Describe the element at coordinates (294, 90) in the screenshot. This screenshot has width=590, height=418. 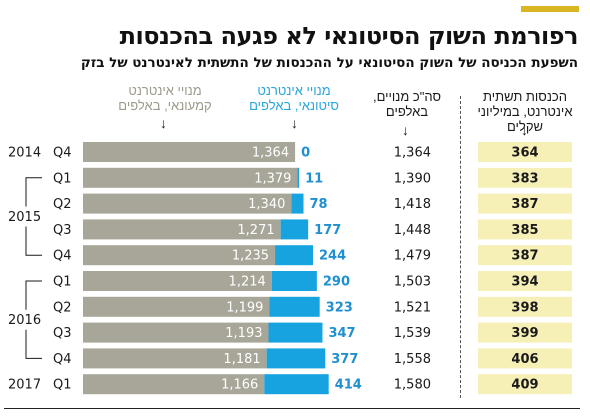
I see `header-wholesale-line1: מנויי אינטרנט` at that location.